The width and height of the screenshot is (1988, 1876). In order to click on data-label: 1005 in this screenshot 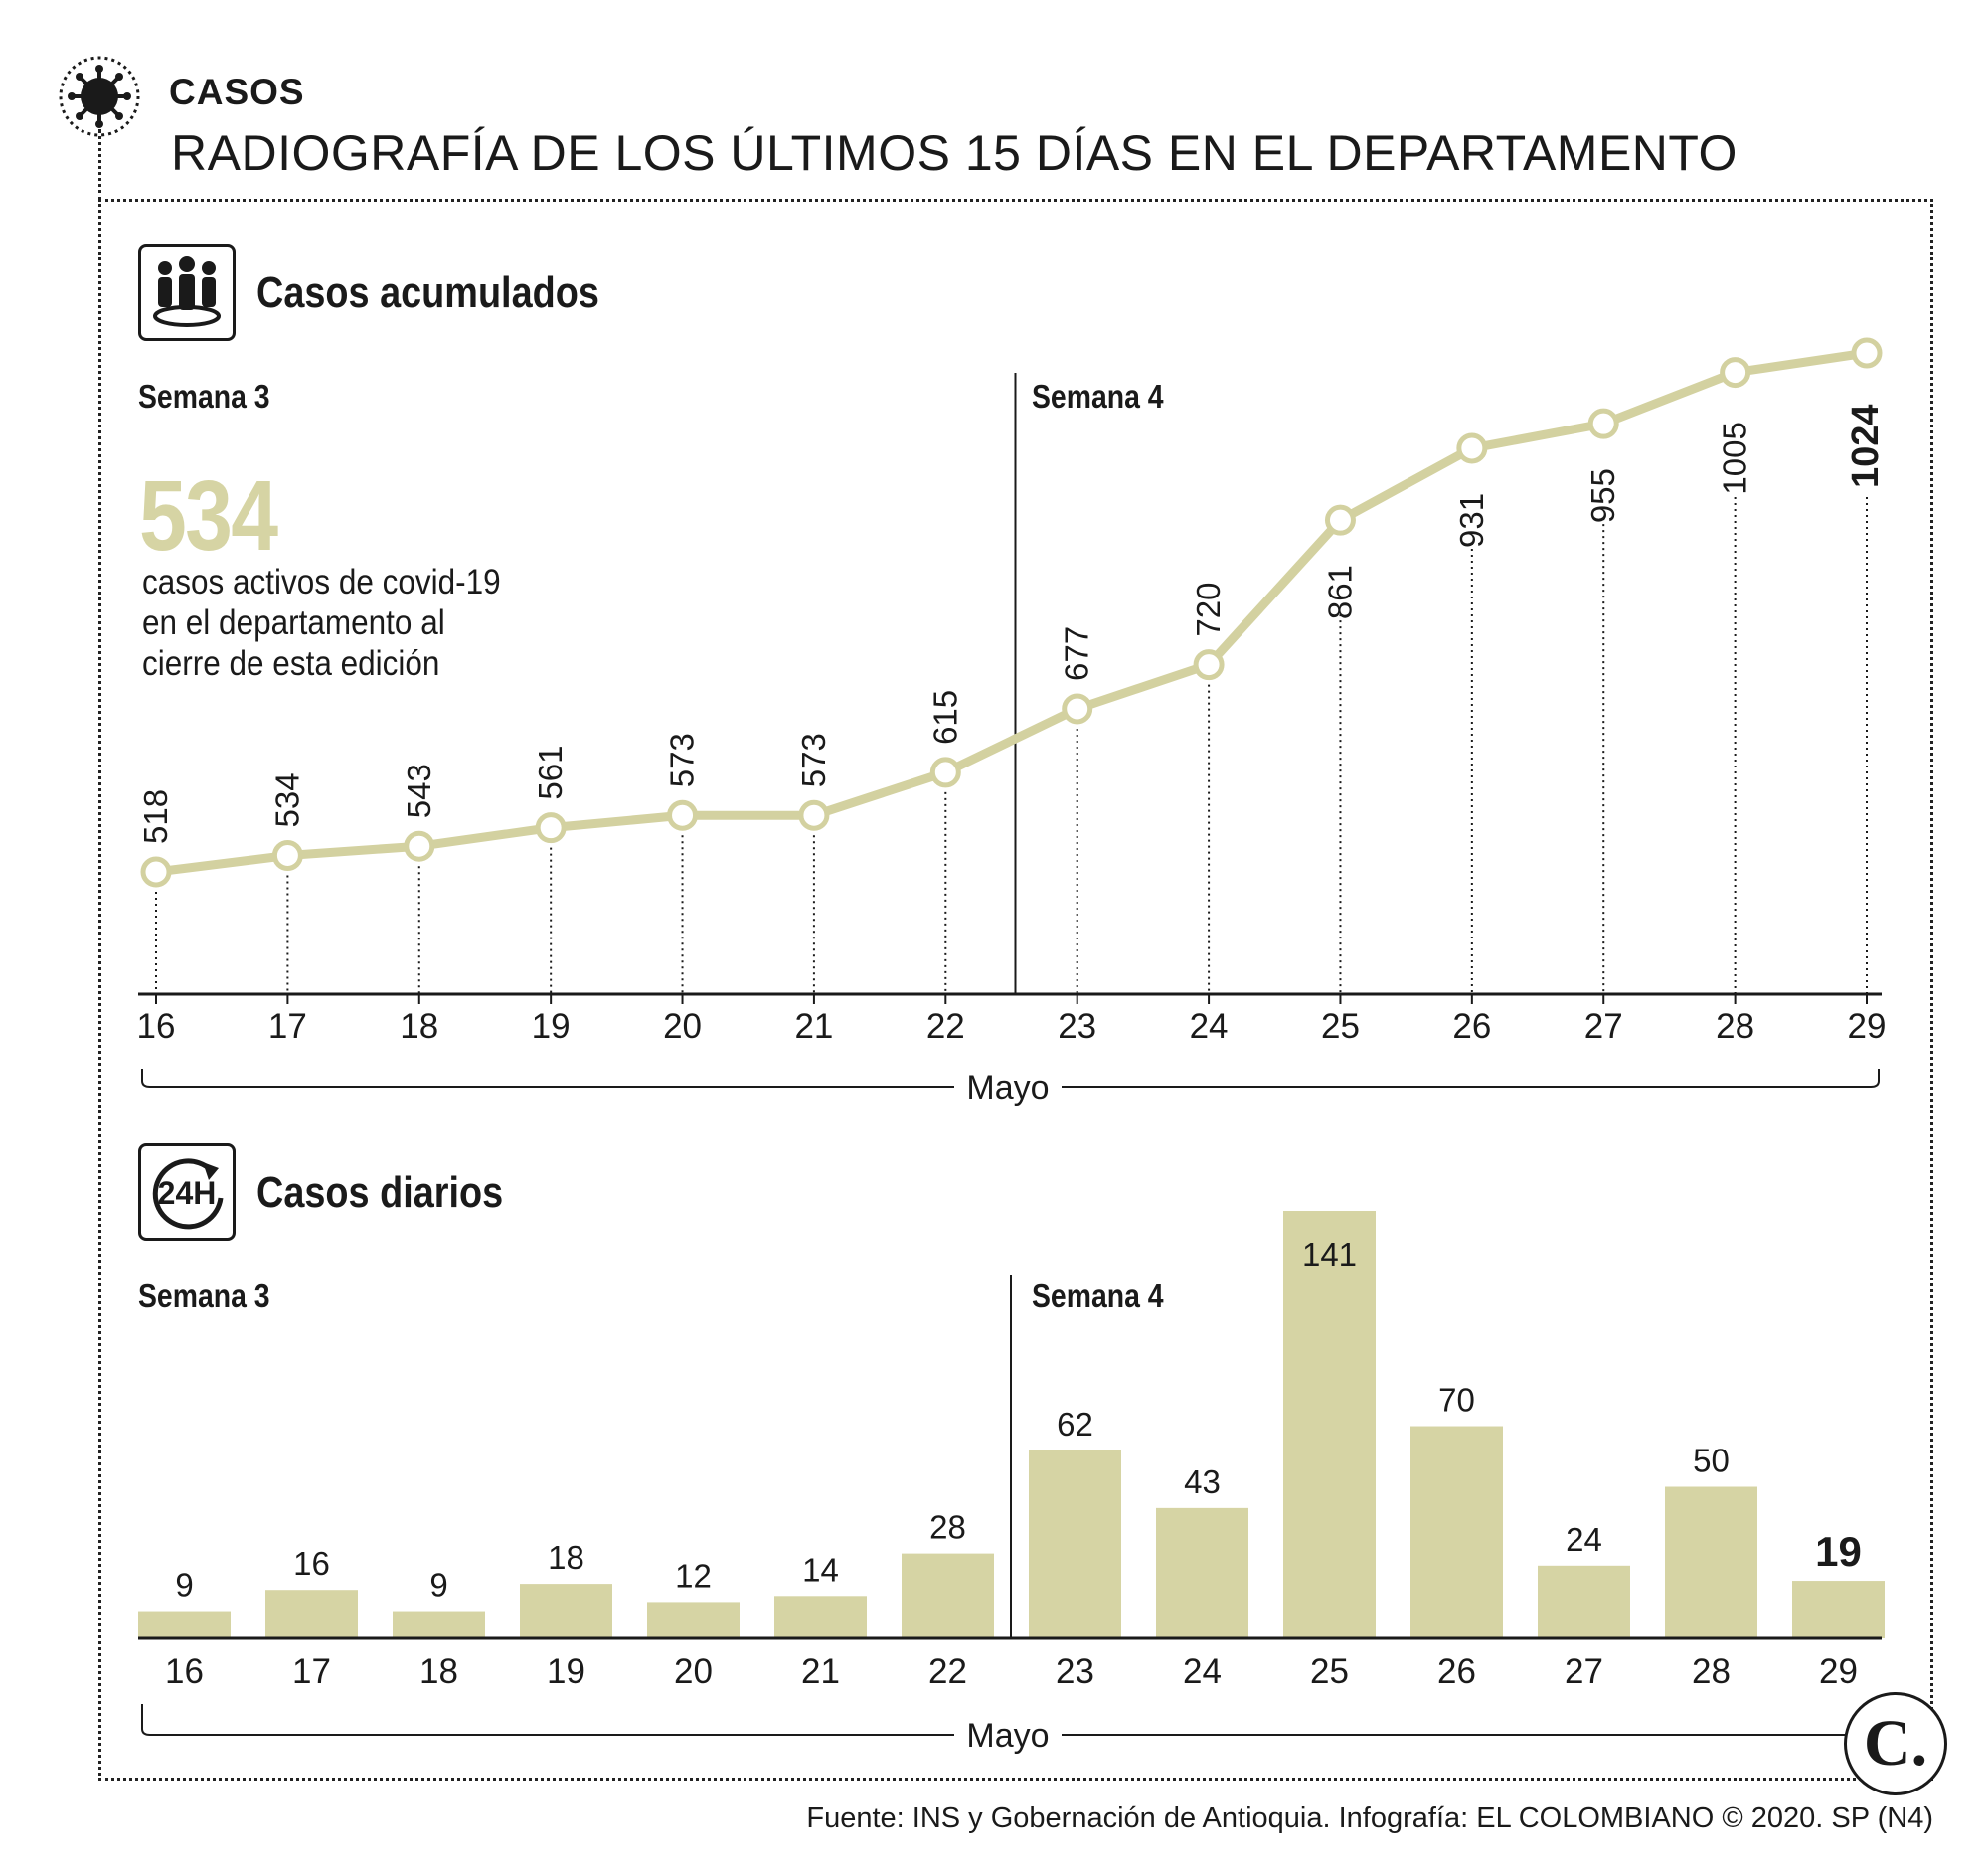, I will do `click(1735, 458)`.